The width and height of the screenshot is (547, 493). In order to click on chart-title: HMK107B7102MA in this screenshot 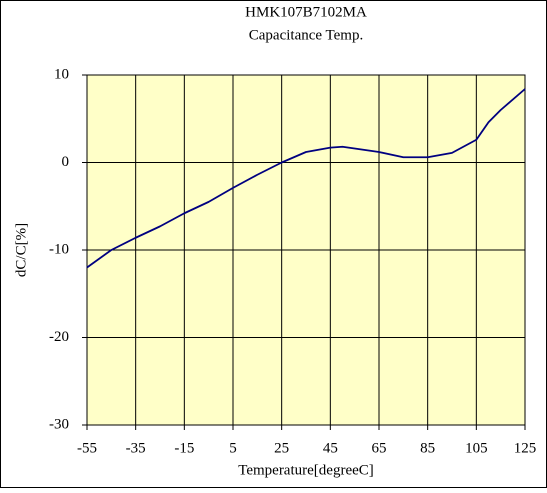, I will do `click(306, 12)`.